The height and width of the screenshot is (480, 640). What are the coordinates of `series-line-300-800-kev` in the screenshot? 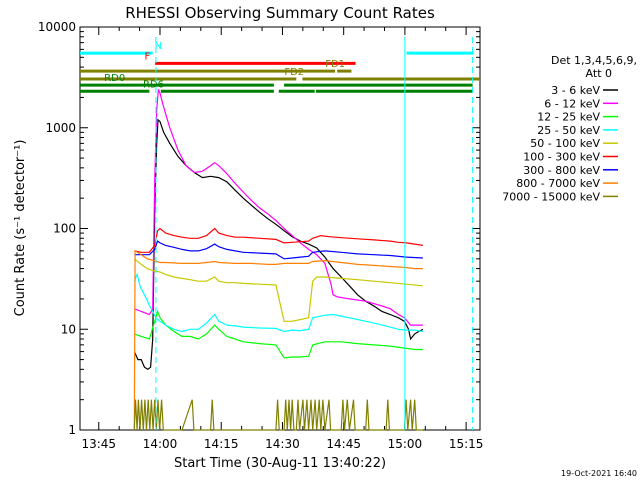 It's located at (278, 250).